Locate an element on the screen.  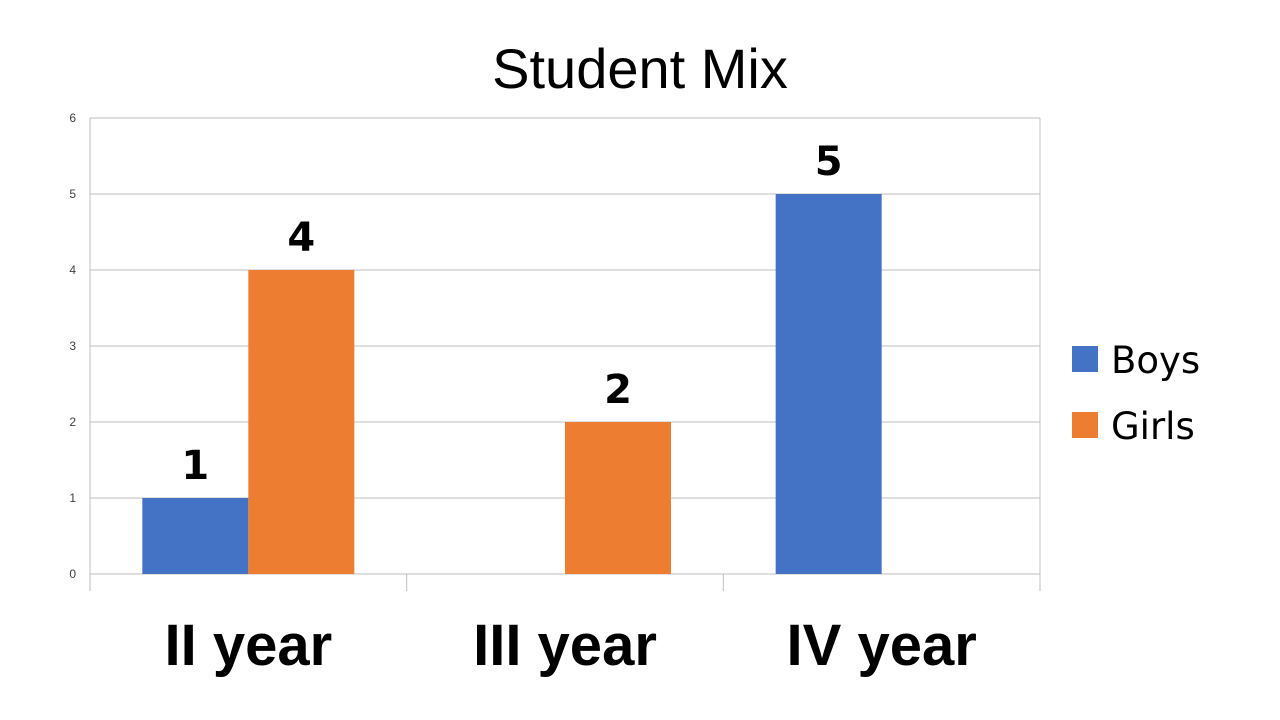
x-axis-tick-labels: II year III year IV year is located at coordinates (570, 645).